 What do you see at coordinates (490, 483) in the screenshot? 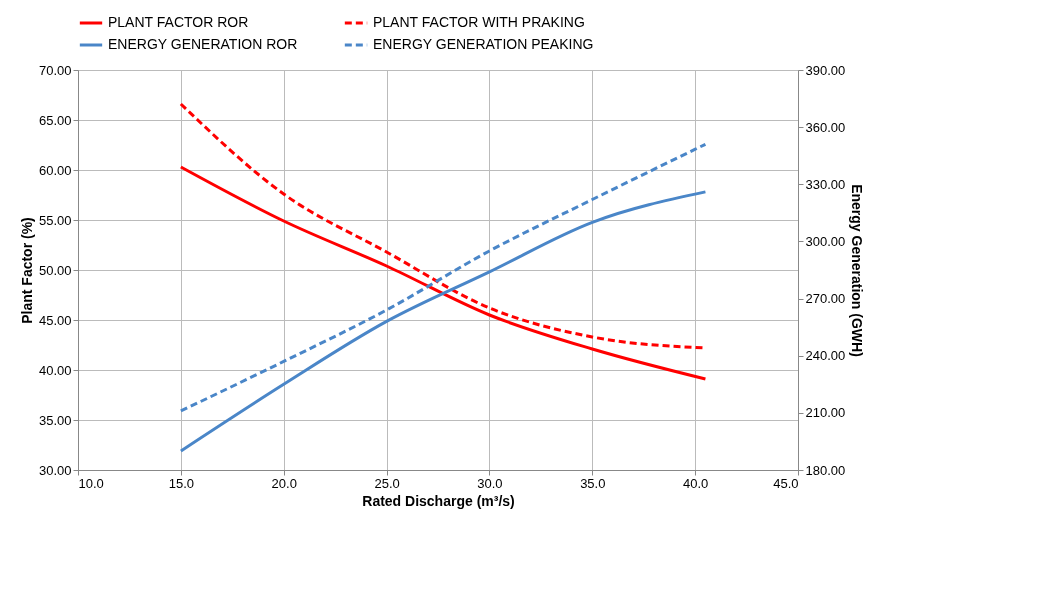
I see `x-tick-label: 30.0` at bounding box center [490, 483].